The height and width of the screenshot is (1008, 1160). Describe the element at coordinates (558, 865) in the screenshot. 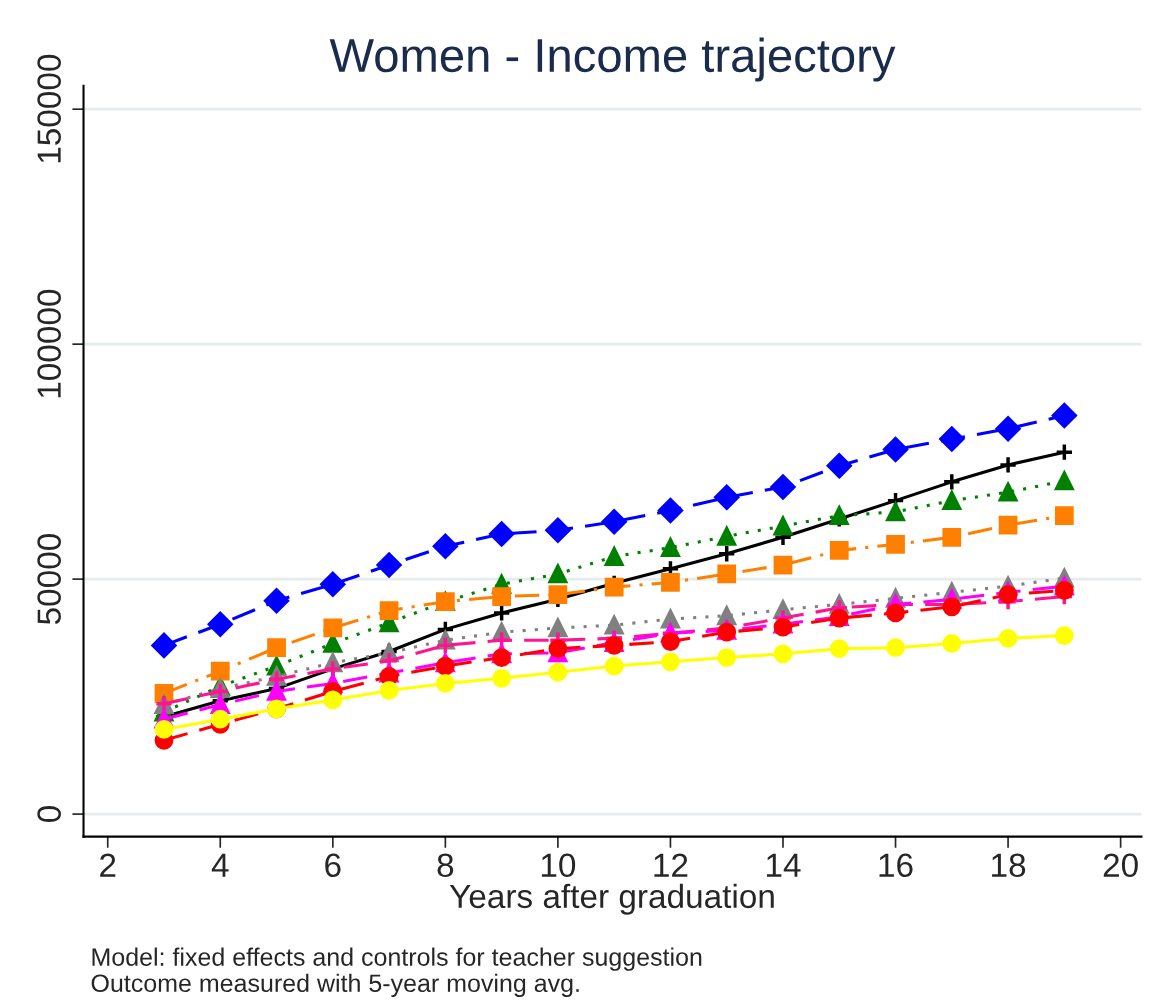

I see `x-tick-label: 10` at that location.